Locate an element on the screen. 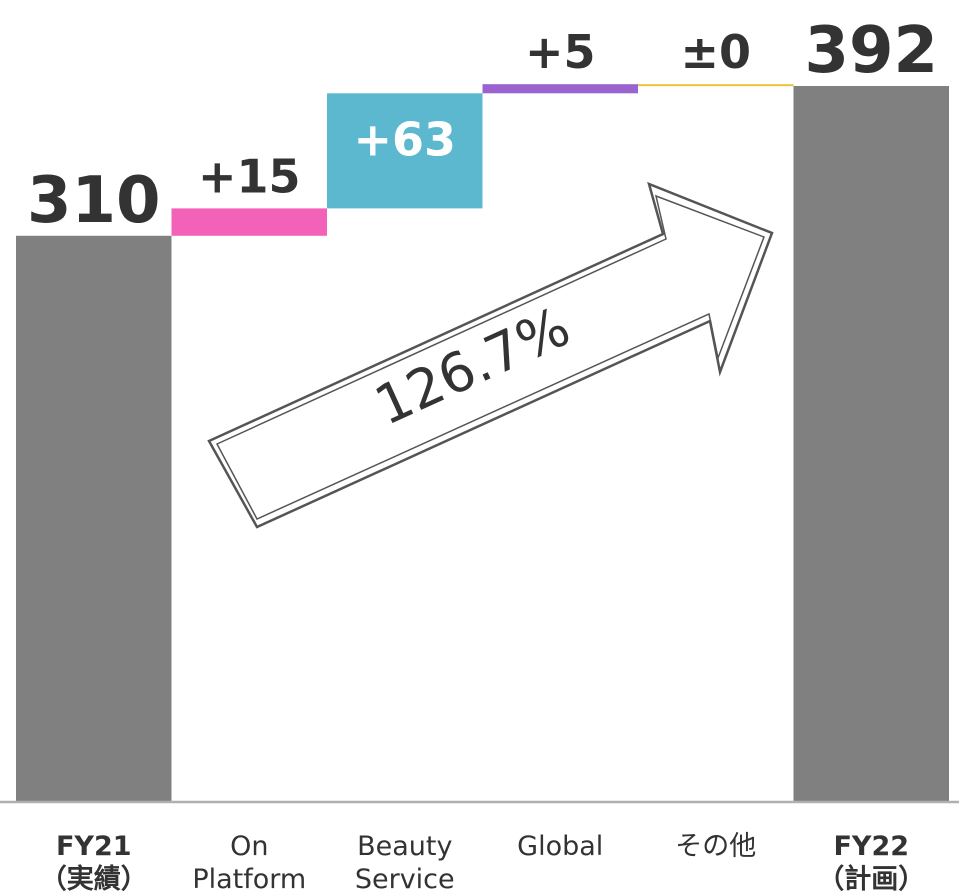 This screenshot has height=892, width=959. value-label-5: 392 is located at coordinates (871, 51).